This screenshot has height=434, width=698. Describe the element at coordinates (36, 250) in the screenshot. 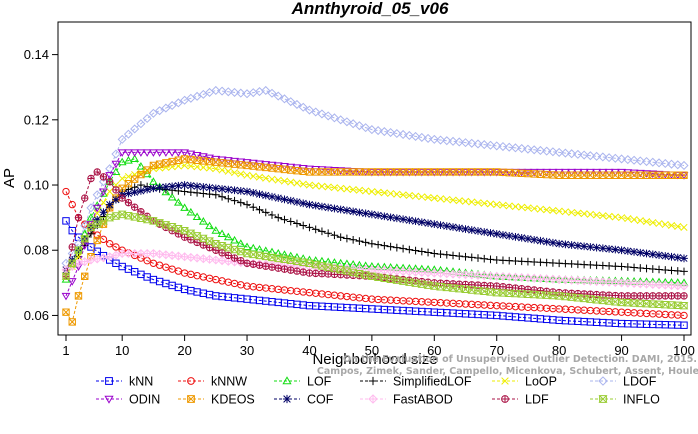

I see `y-tick-label: 0.08` at that location.